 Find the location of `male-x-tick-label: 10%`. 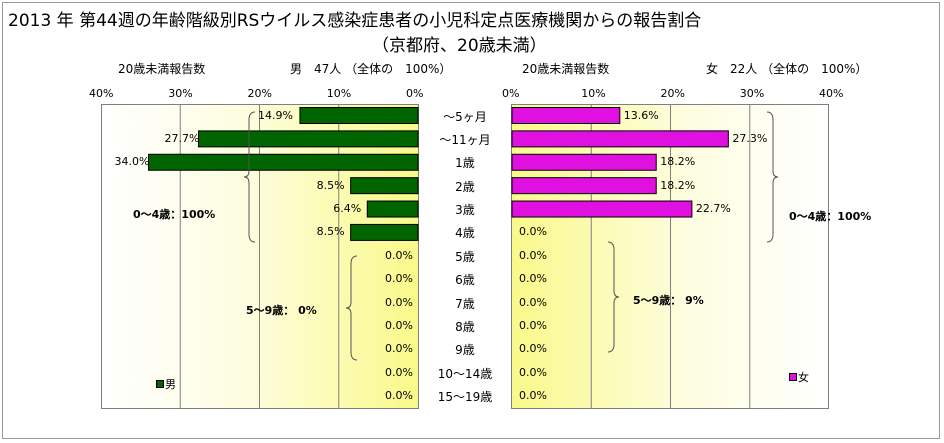

male-x-tick-label: 10% is located at coordinates (339, 93).